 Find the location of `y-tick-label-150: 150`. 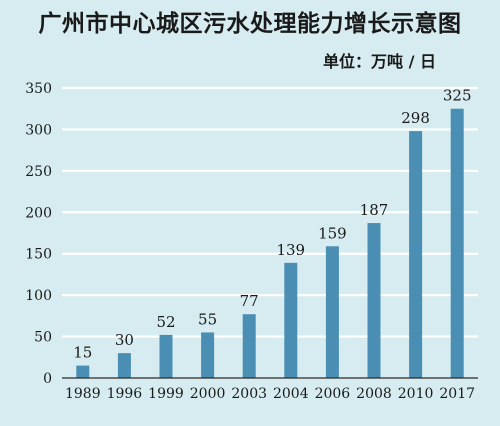

y-tick-label-150: 150 is located at coordinates (38, 255).